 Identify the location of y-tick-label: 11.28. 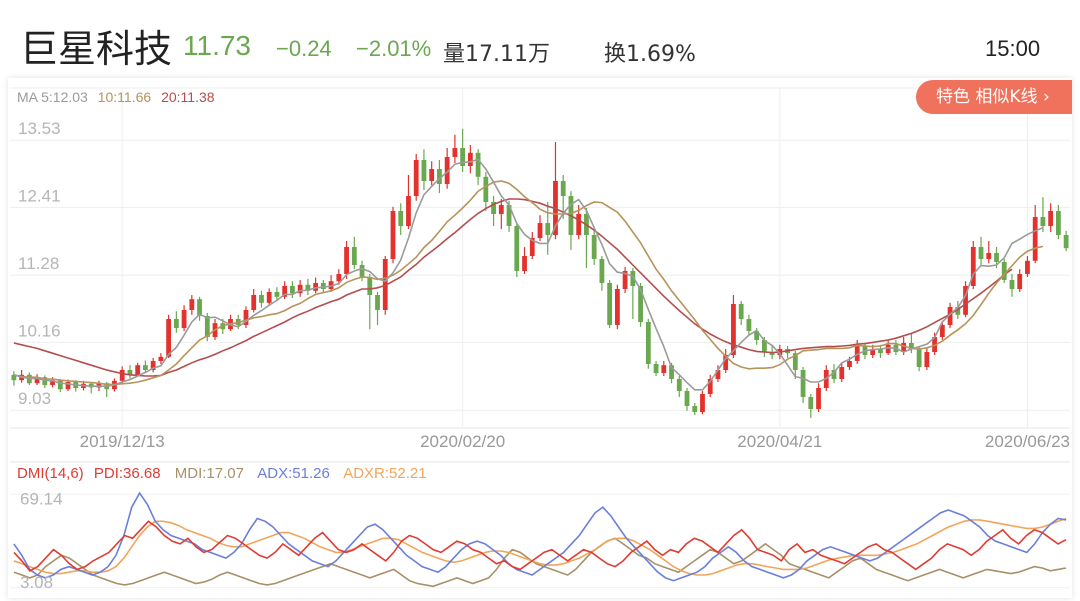
(38, 263).